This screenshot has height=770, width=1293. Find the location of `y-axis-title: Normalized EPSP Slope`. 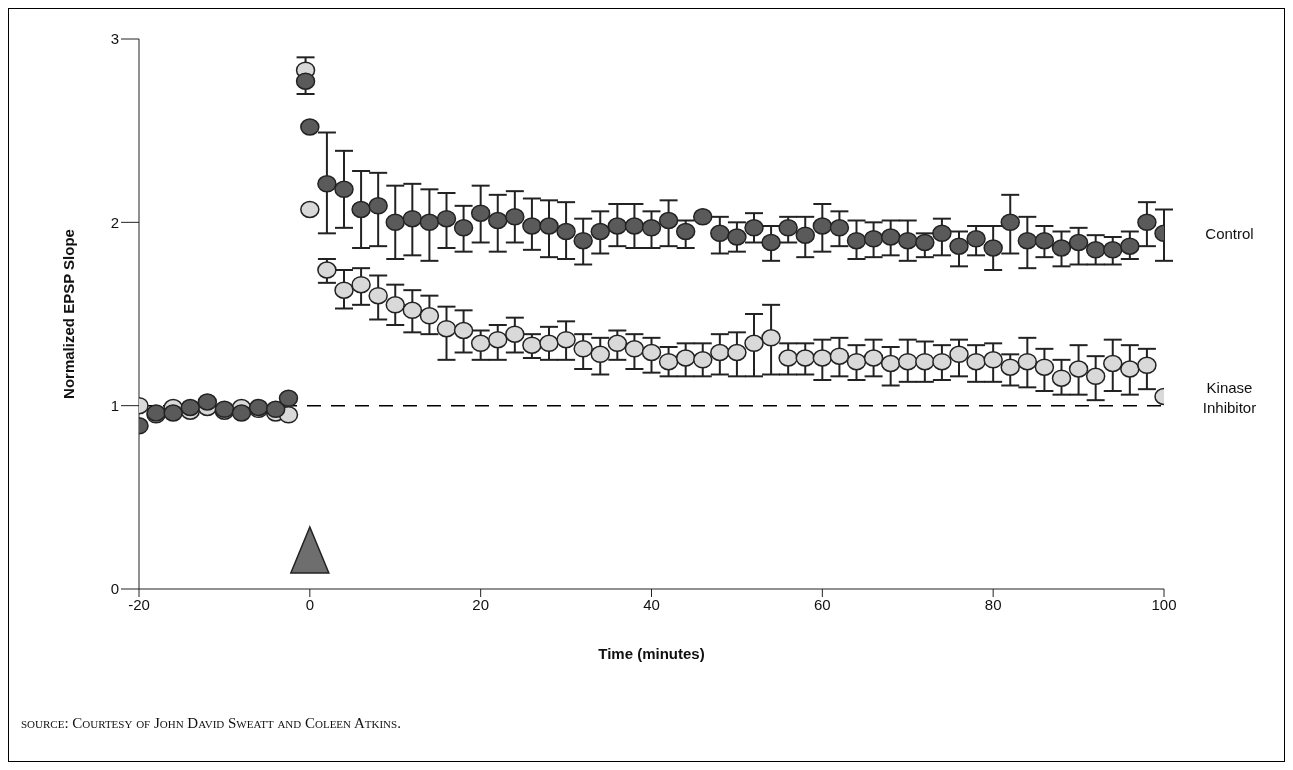

y-axis-title: Normalized EPSP Slope is located at coordinates (69, 314).